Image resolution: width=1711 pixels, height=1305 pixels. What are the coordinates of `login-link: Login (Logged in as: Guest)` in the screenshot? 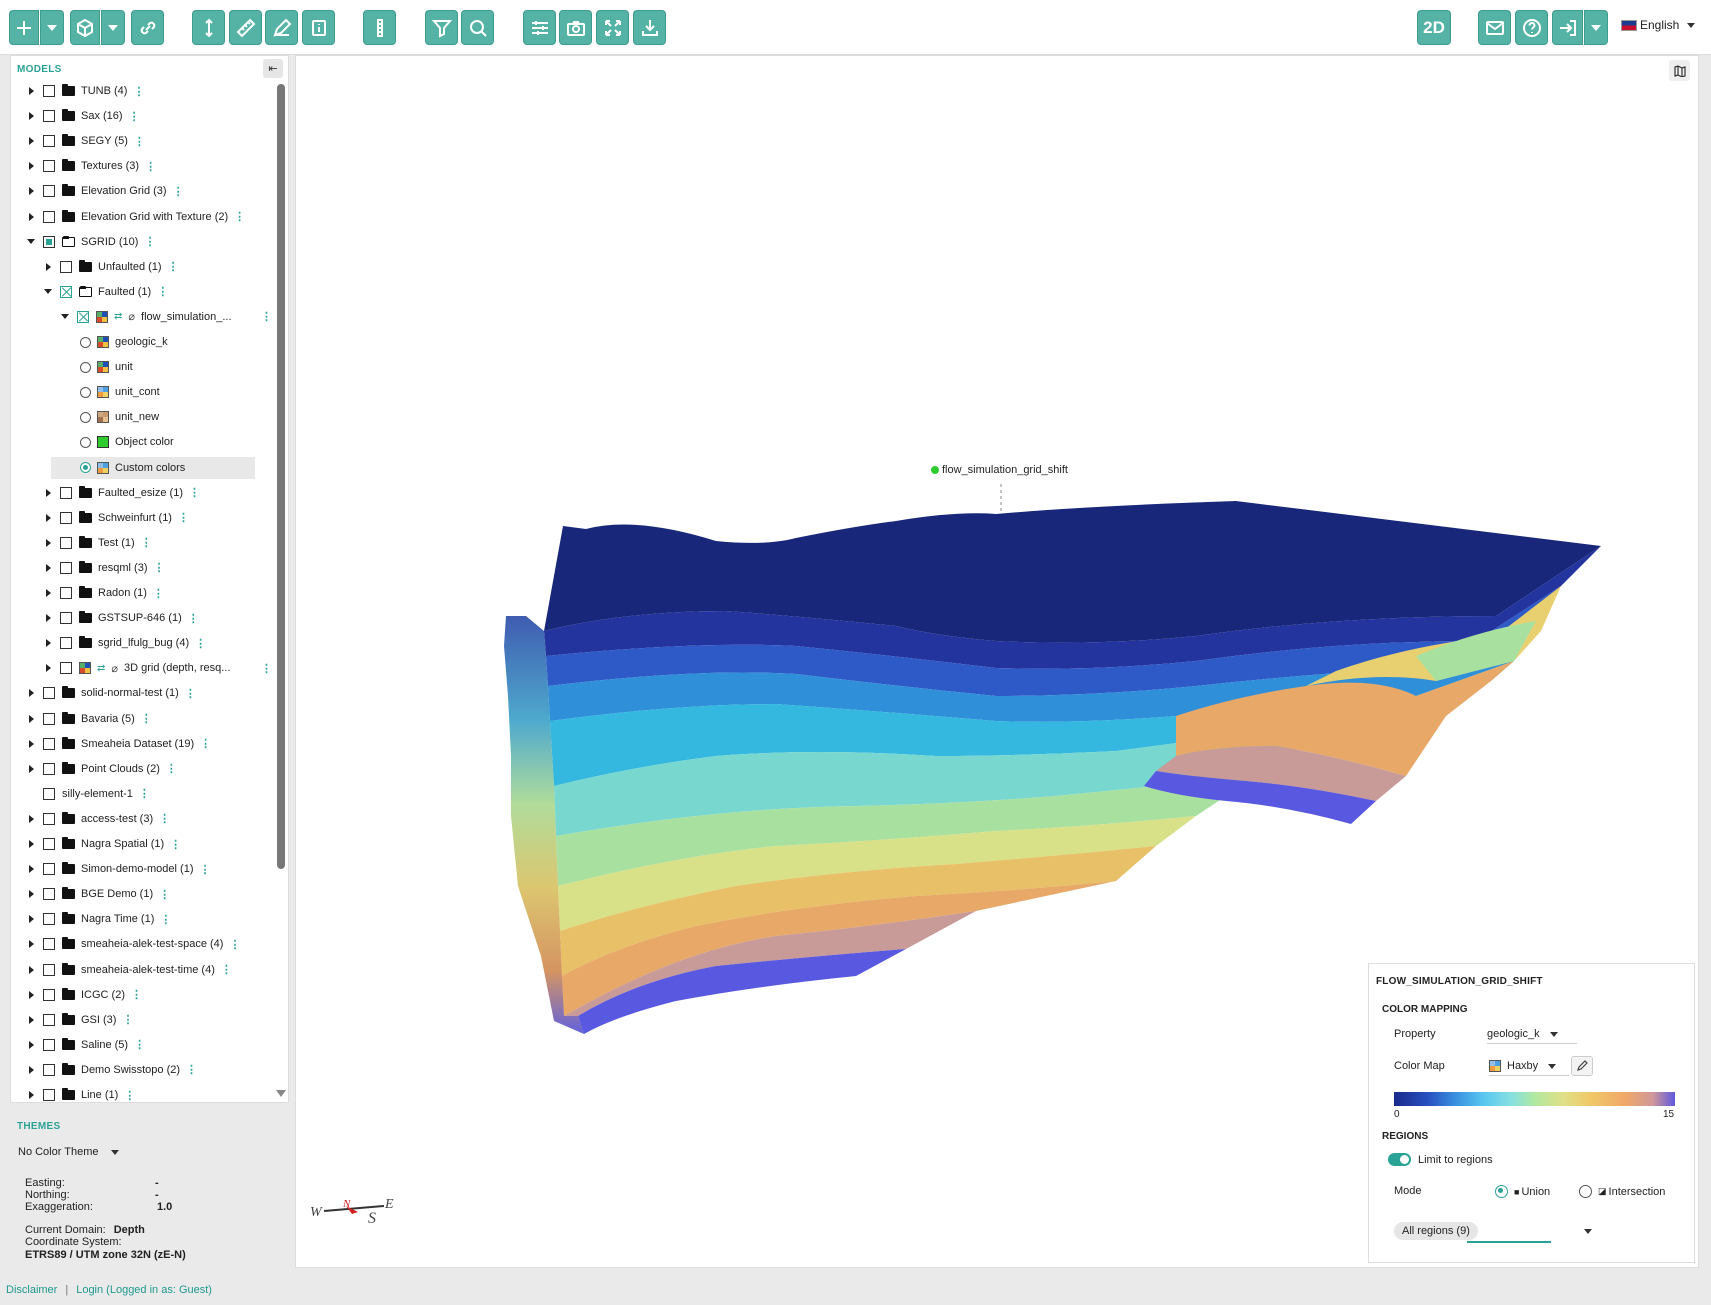 It's located at (144, 1290).